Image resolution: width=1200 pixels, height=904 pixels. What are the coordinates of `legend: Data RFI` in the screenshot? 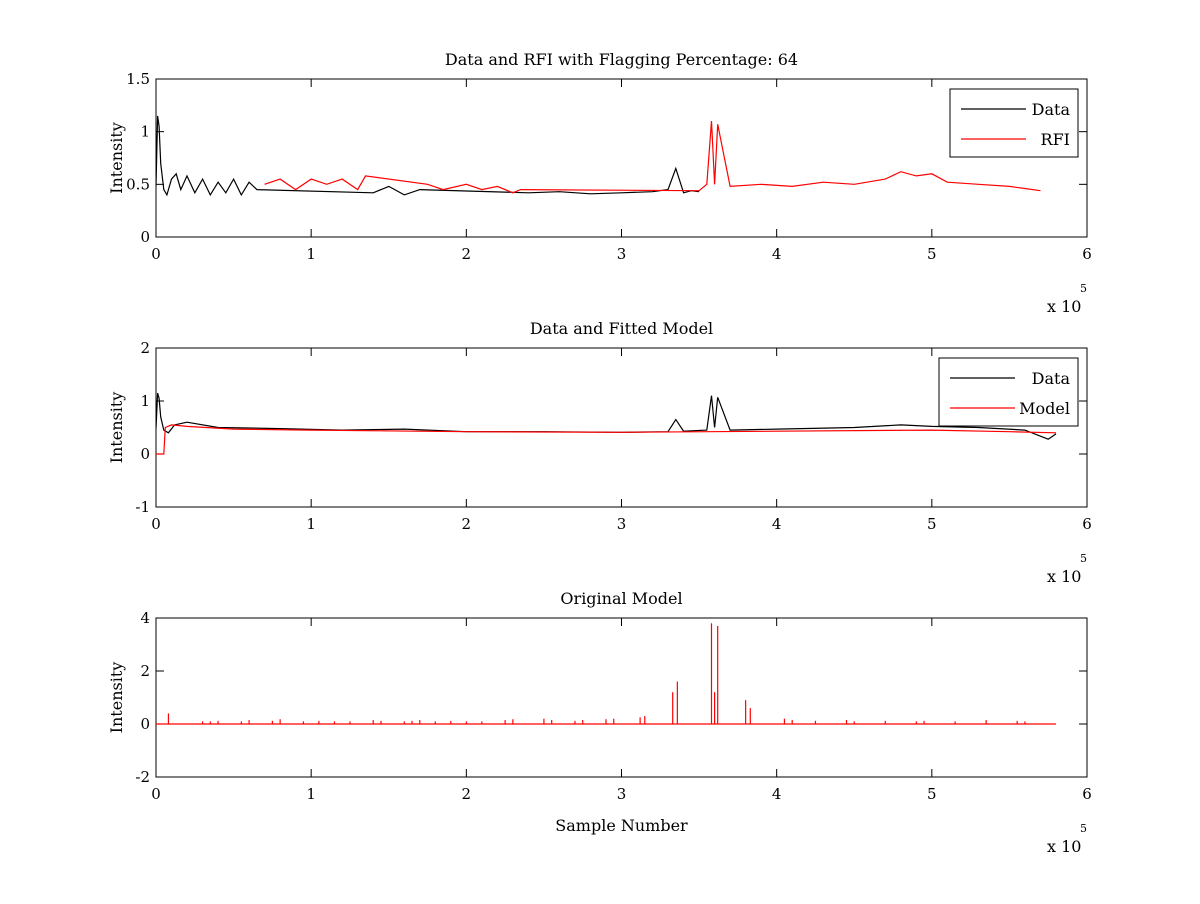 It's located at (1014, 123).